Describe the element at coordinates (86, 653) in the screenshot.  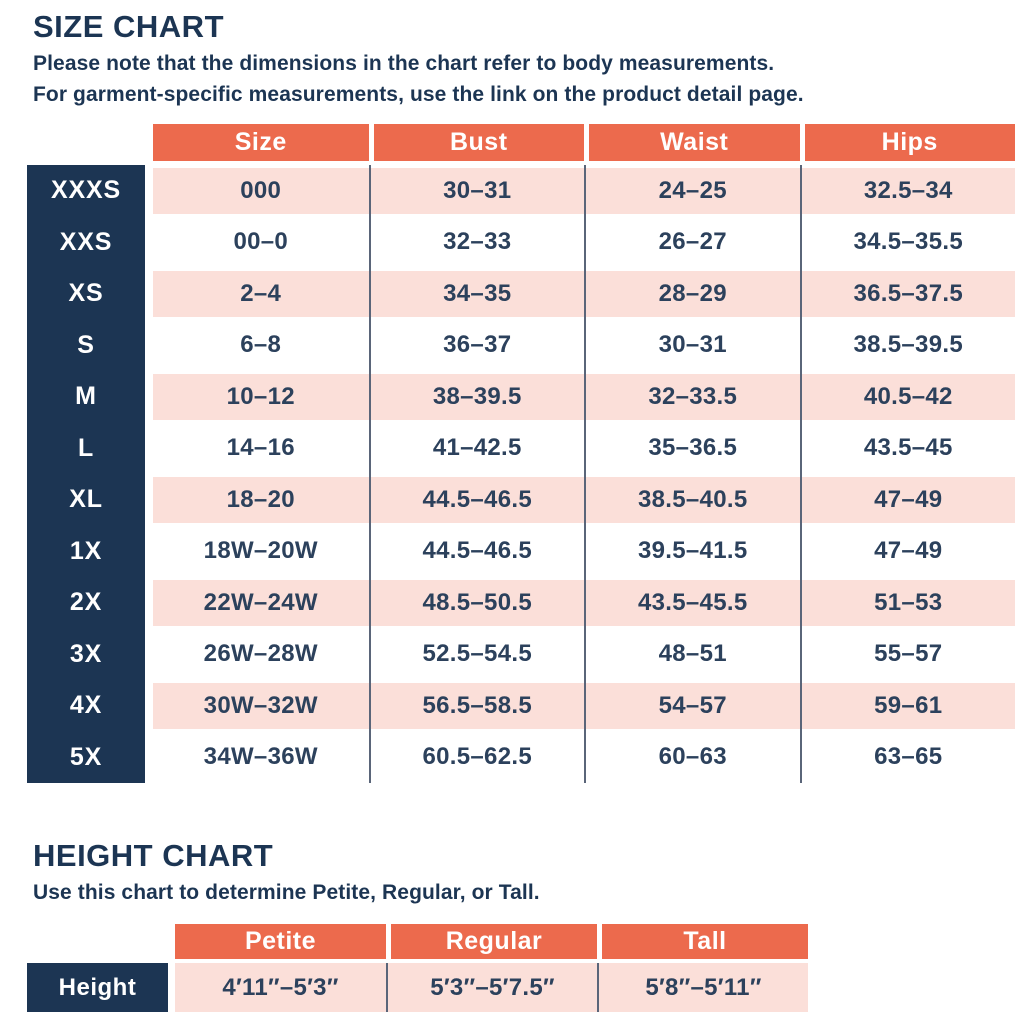
I see `size-row-label: 3X` at that location.